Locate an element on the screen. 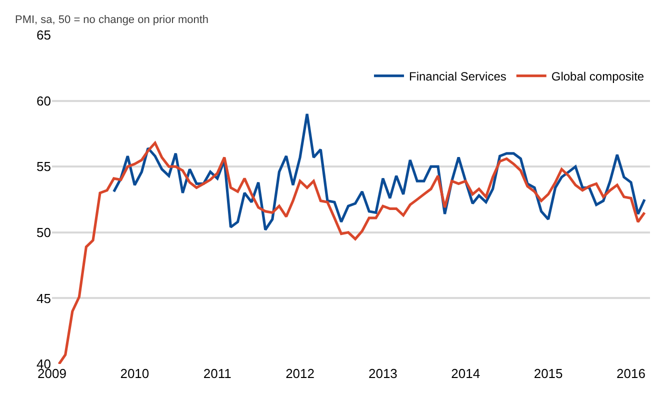  x-tick-label: 2016 is located at coordinates (631, 373).